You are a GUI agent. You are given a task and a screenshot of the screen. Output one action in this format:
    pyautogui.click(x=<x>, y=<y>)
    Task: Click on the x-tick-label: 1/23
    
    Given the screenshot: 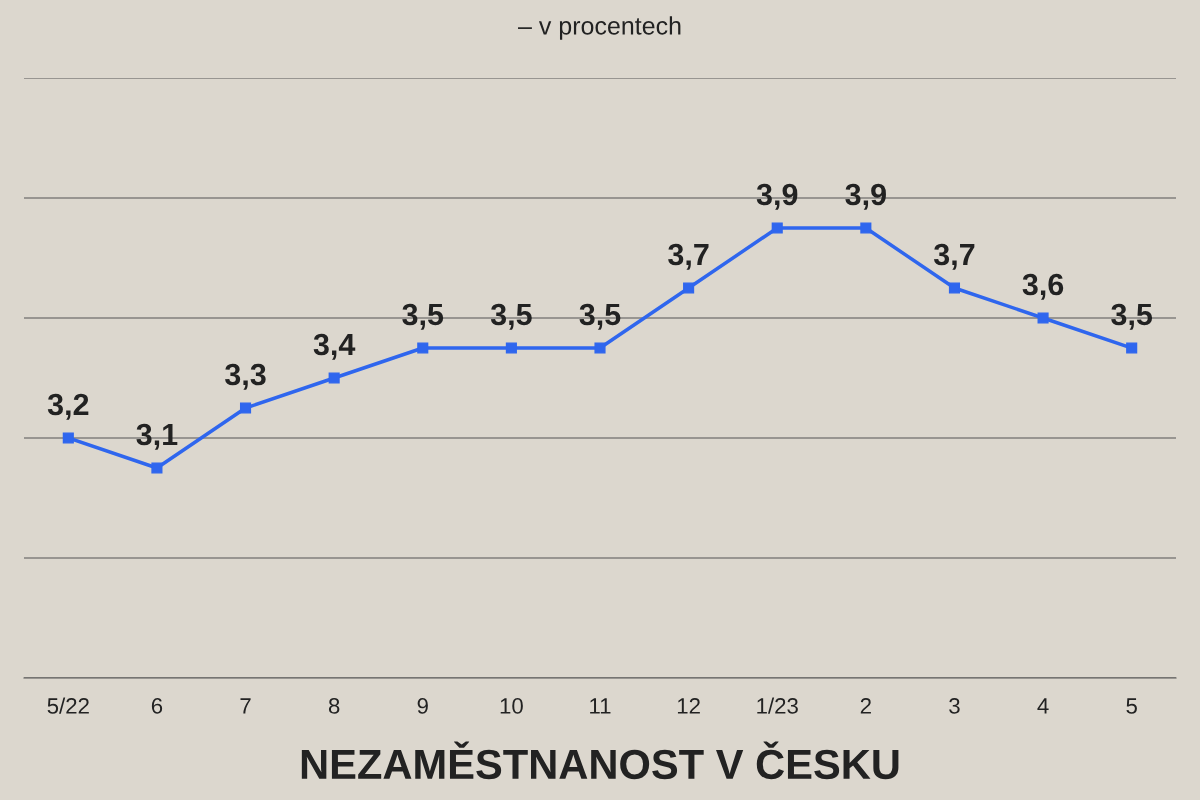 What is the action you would take?
    pyautogui.click(x=777, y=705)
    